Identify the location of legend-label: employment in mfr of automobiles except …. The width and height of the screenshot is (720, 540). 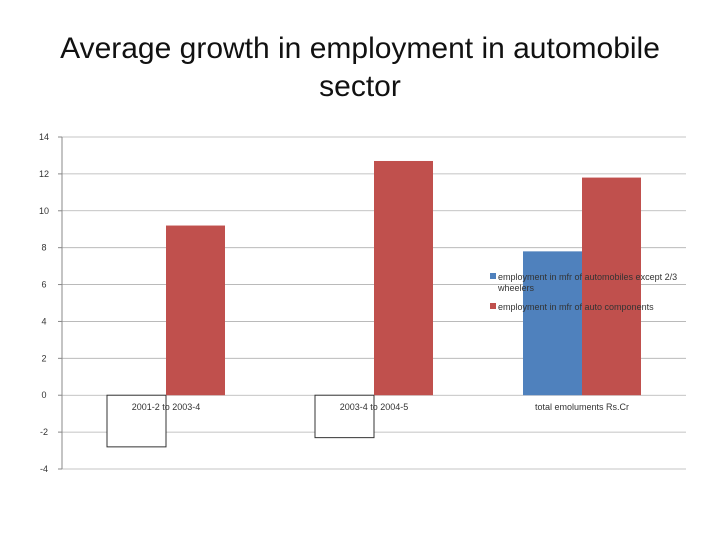
(587, 282).